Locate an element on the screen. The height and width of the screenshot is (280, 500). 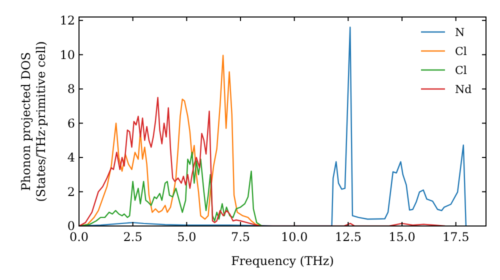
x-tick-label: 2.5 is located at coordinates (132, 237).